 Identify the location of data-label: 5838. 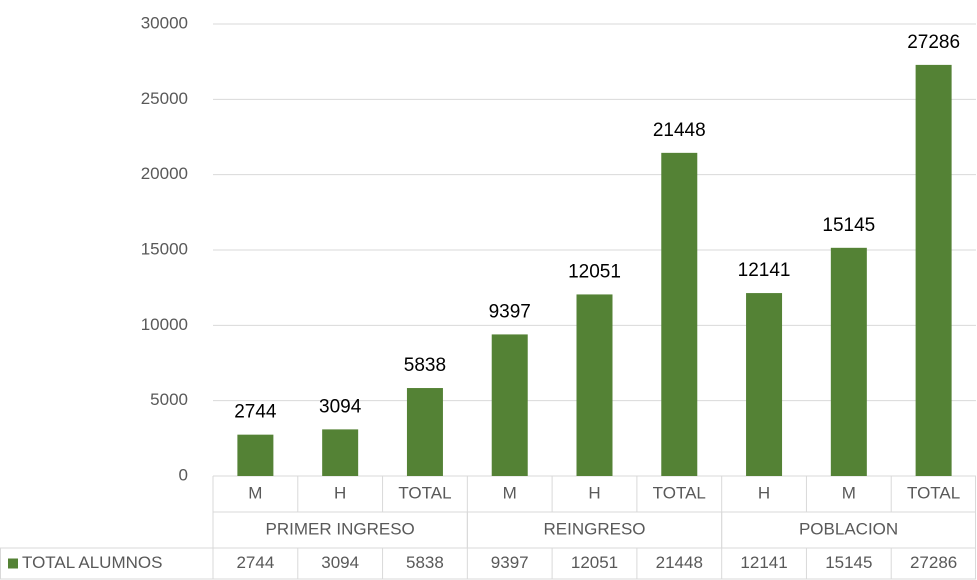
(425, 365).